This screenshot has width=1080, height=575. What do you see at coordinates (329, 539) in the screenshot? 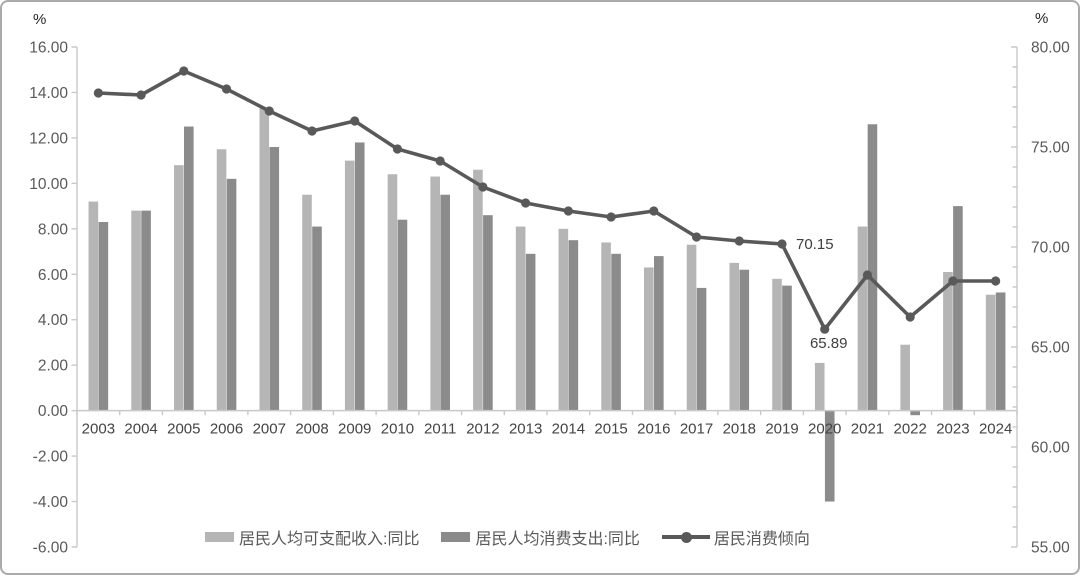
I see `legend-label-income: 居民人均可支配收入:同比` at bounding box center [329, 539].